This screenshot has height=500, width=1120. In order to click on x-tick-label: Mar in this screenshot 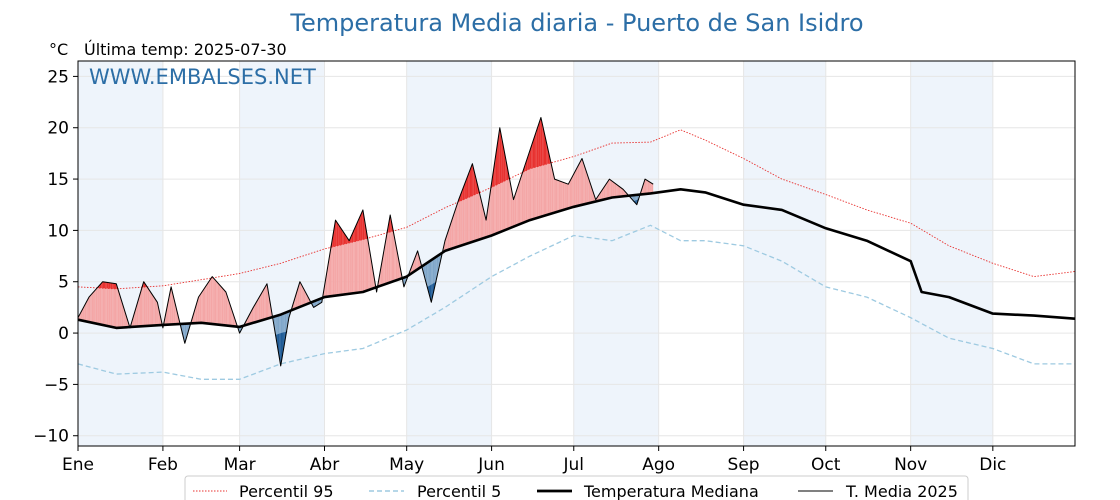, I will do `click(240, 465)`.